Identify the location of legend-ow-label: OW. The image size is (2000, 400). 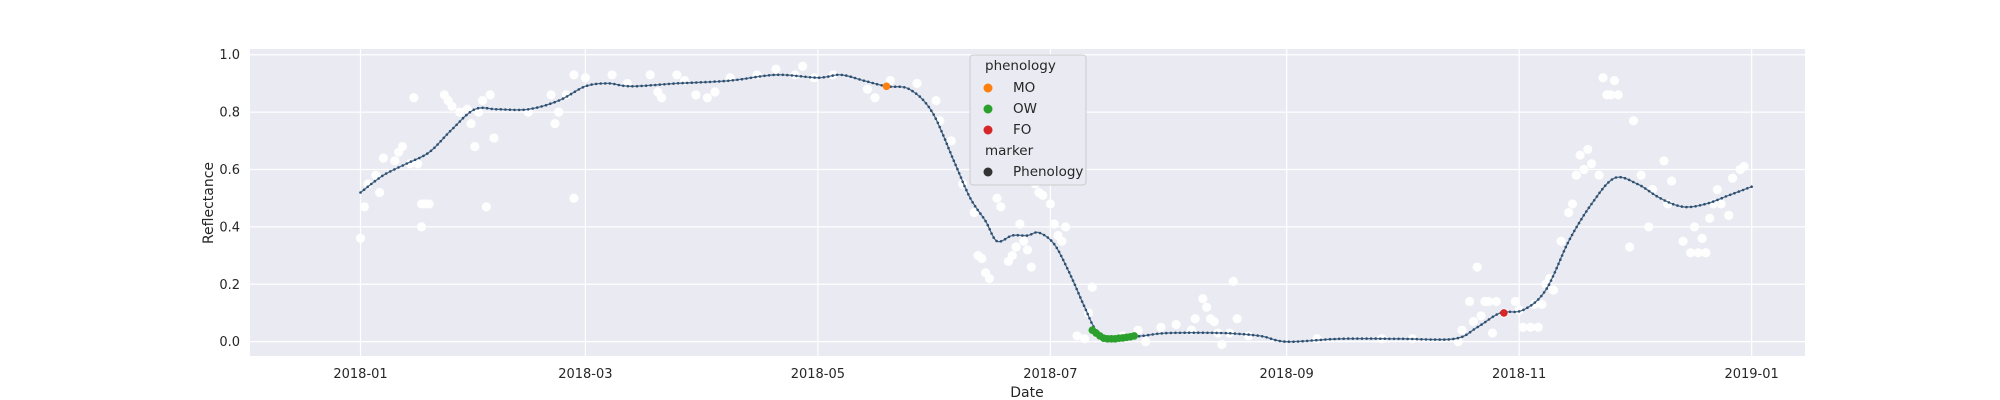
(1025, 109).